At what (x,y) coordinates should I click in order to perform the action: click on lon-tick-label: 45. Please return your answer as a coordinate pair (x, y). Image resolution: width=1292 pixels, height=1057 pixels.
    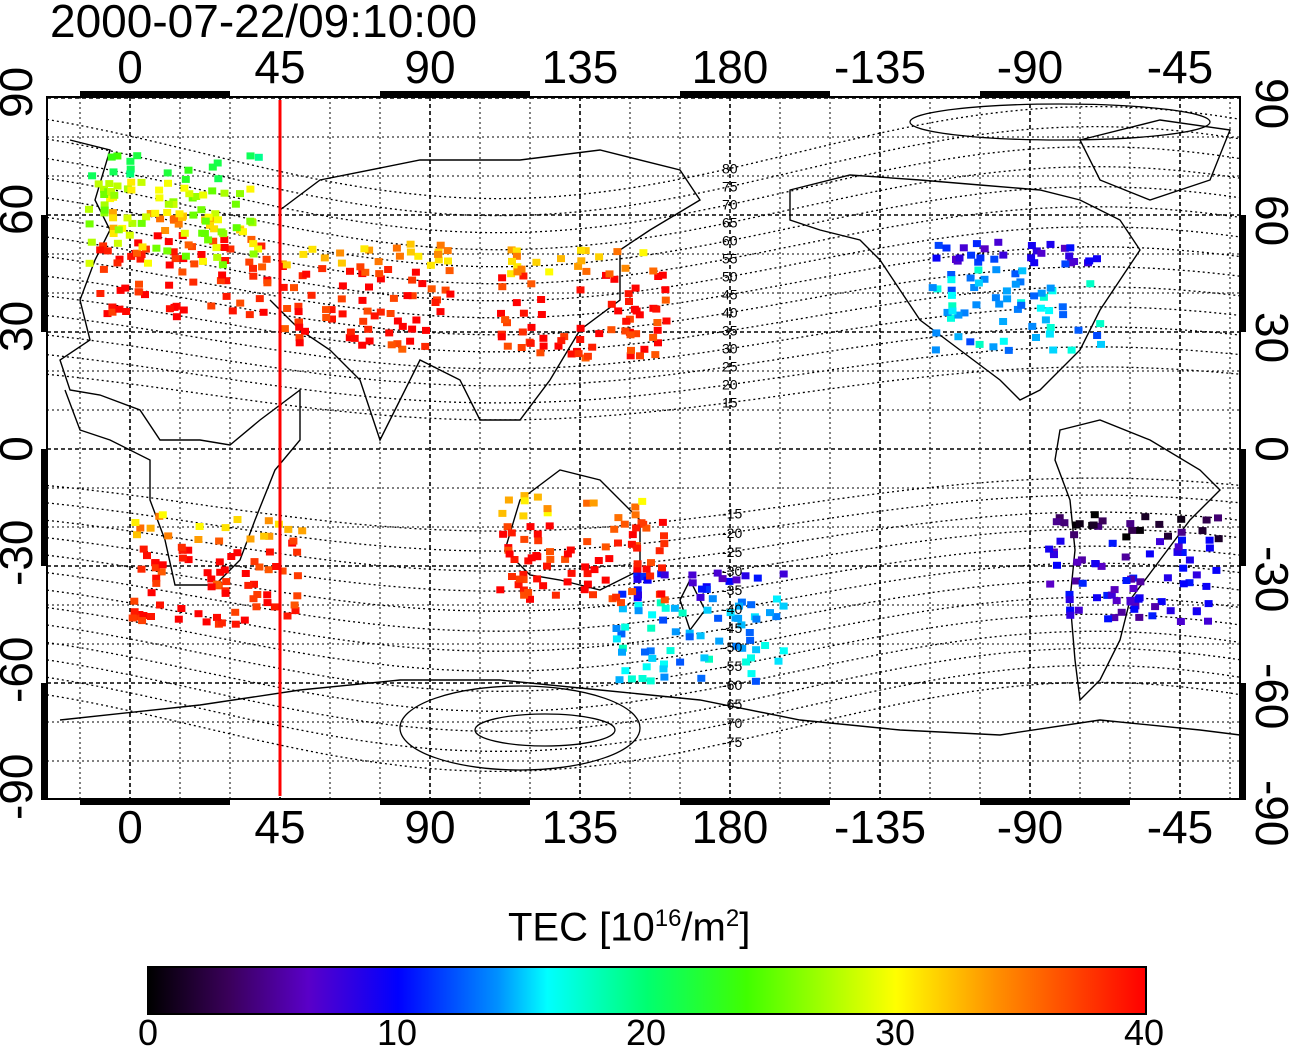
    Looking at the image, I should click on (280, 827).